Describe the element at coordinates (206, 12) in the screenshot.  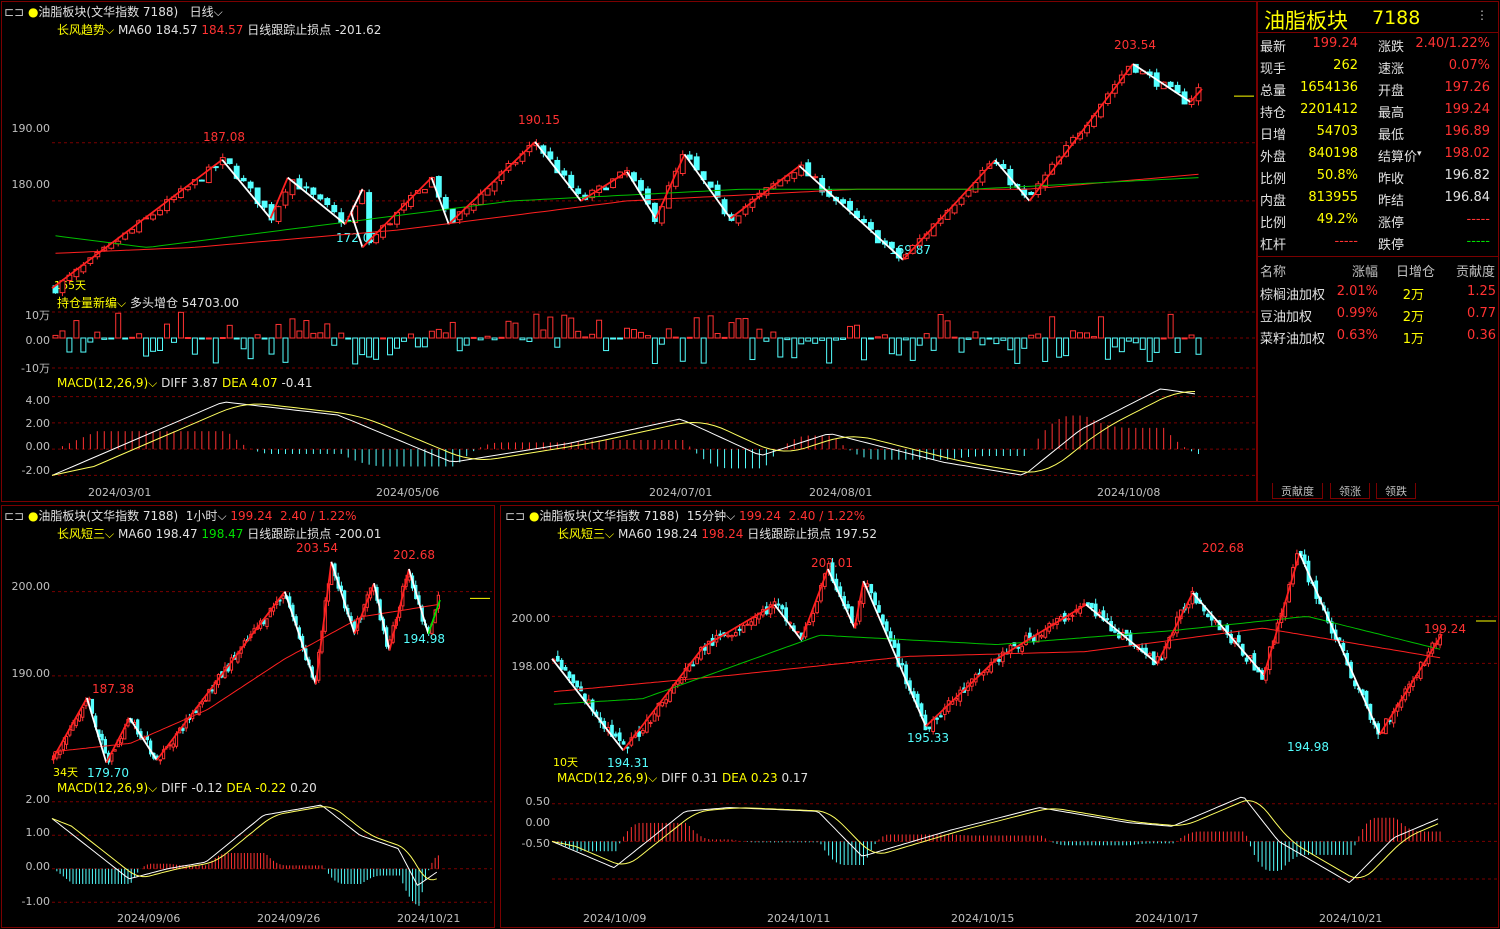
I see `period-select: 日线⌵` at that location.